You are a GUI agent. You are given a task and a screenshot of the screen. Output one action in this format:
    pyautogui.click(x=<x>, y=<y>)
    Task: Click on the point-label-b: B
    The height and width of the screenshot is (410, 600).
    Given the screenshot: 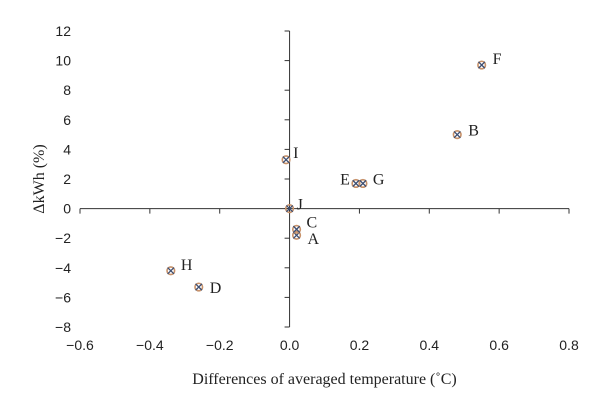 What is the action you would take?
    pyautogui.click(x=473, y=131)
    